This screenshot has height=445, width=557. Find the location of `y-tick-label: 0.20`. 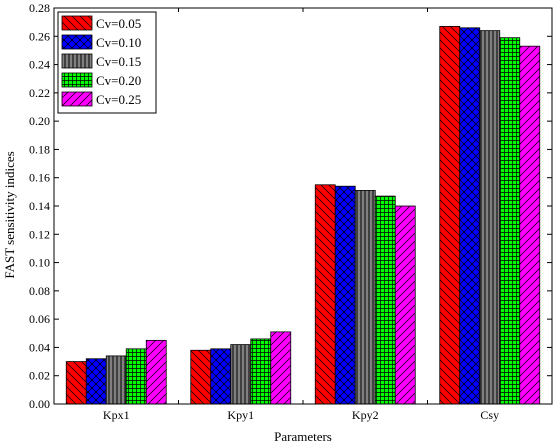

y-tick-label: 0.20 is located at coordinates (39, 121).